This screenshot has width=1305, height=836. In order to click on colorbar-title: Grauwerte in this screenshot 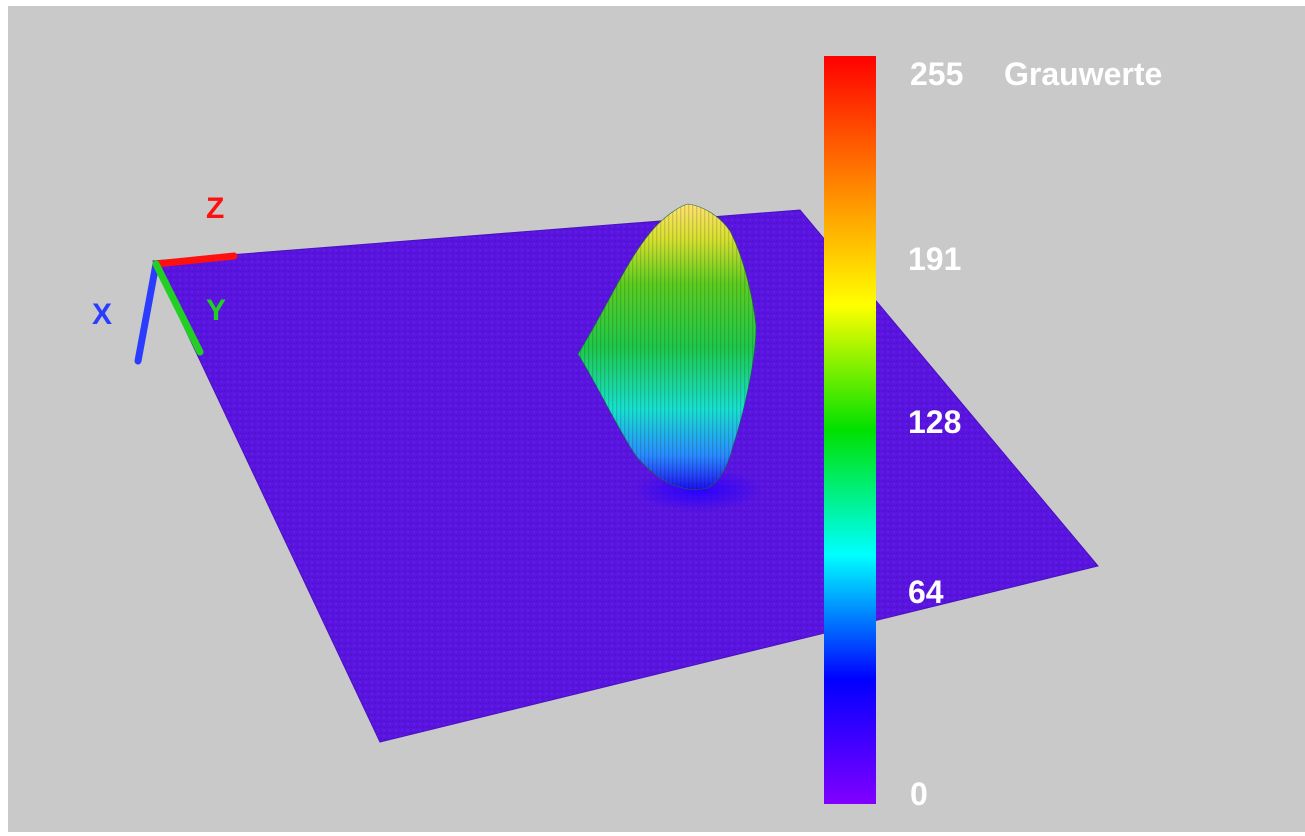, I will do `click(1083, 74)`.